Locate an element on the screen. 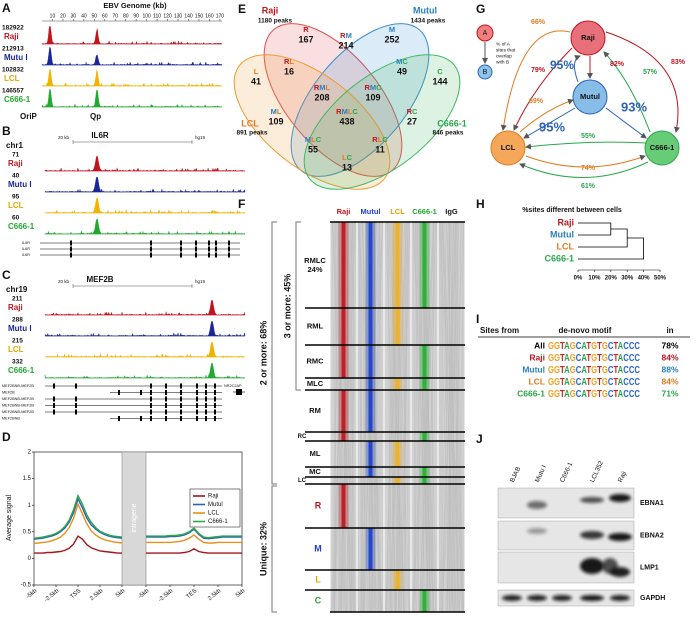 This screenshot has width=696, height=617. feature-label: Qp is located at coordinates (95, 116).